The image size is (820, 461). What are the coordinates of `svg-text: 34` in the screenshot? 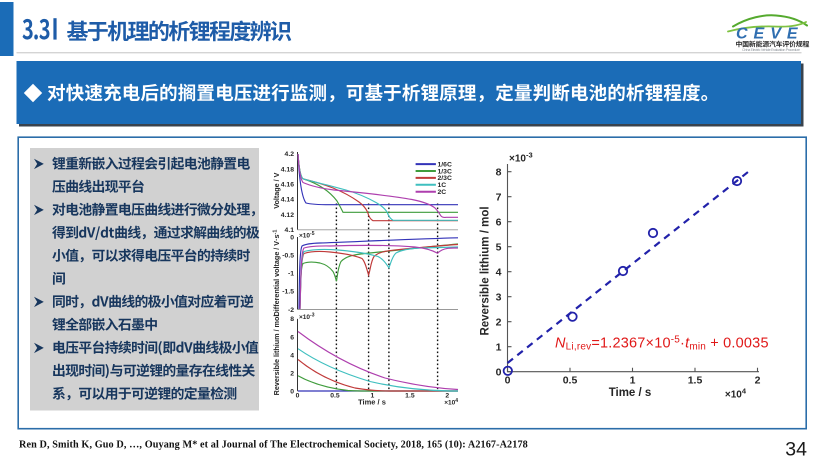 It's located at (796, 450).